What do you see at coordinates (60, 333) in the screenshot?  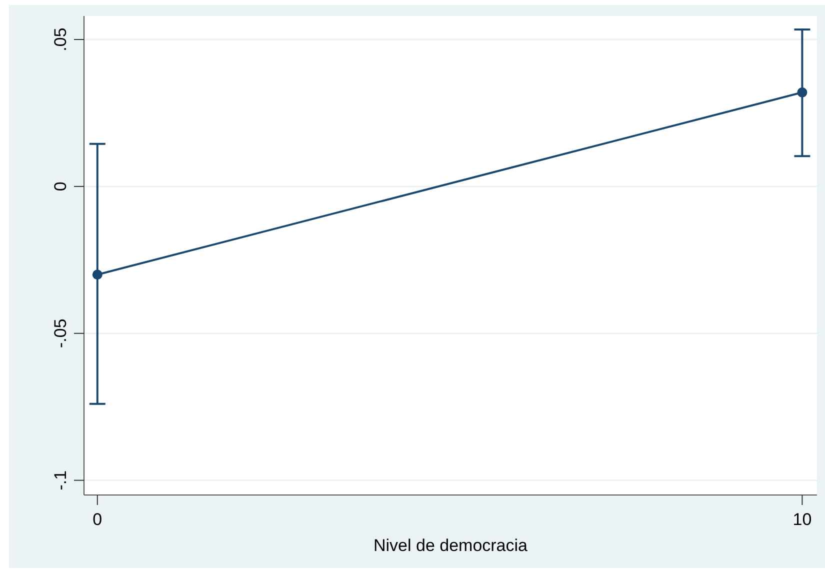 I see `y-tick-label: -.05` at bounding box center [60, 333].